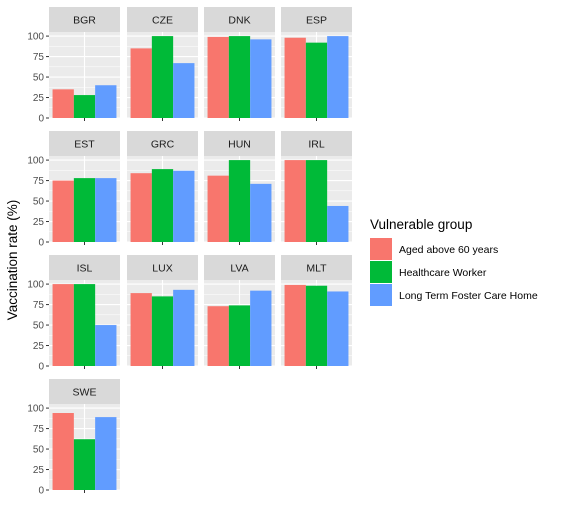 The width and height of the screenshot is (572, 505). I want to click on facet-lva: LVA, so click(239, 312).